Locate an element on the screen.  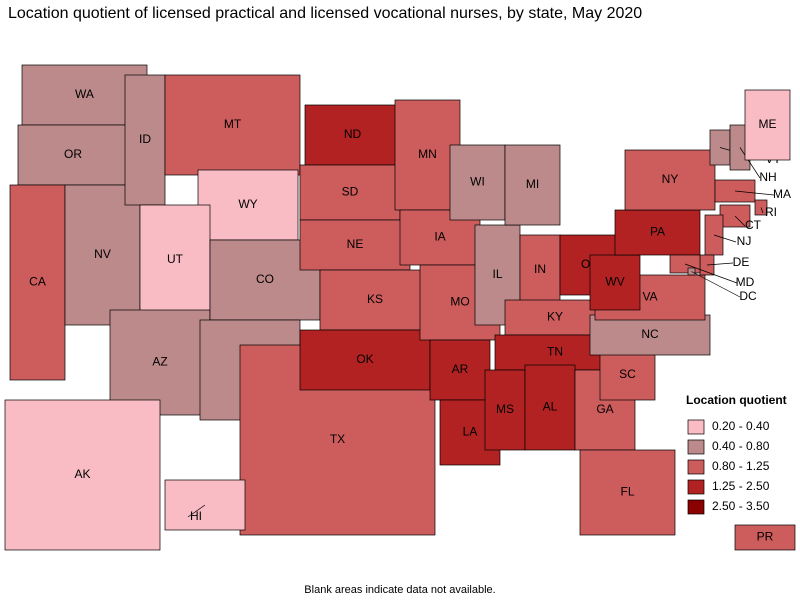
state-label: WV is located at coordinates (614, 282).